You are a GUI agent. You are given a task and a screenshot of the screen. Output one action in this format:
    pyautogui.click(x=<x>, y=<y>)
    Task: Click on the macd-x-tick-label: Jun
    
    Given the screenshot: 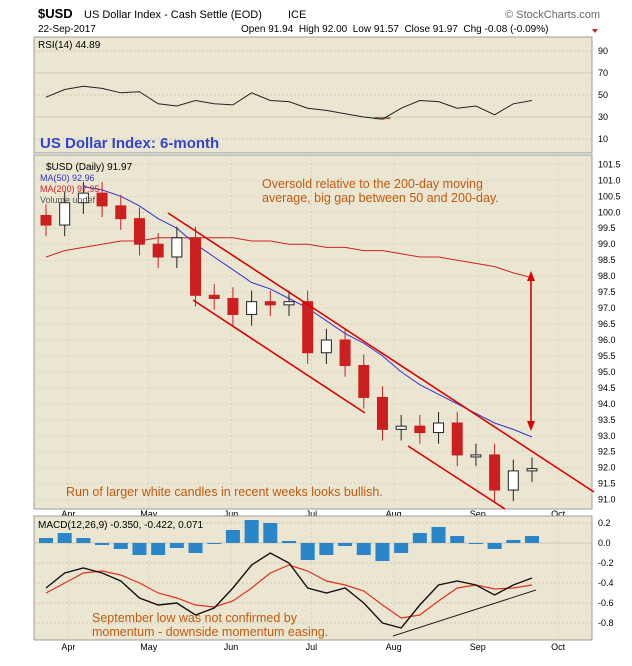 What is the action you would take?
    pyautogui.click(x=231, y=647)
    